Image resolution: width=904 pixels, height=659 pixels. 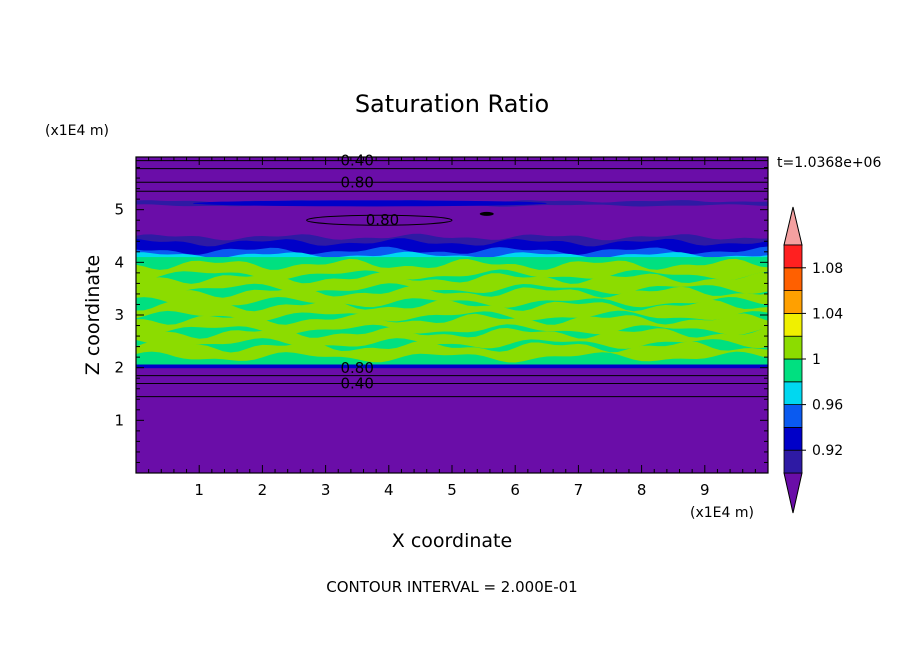 What do you see at coordinates (722, 513) in the screenshot?
I see `x-unit-label: (x1E4 m)` at bounding box center [722, 513].